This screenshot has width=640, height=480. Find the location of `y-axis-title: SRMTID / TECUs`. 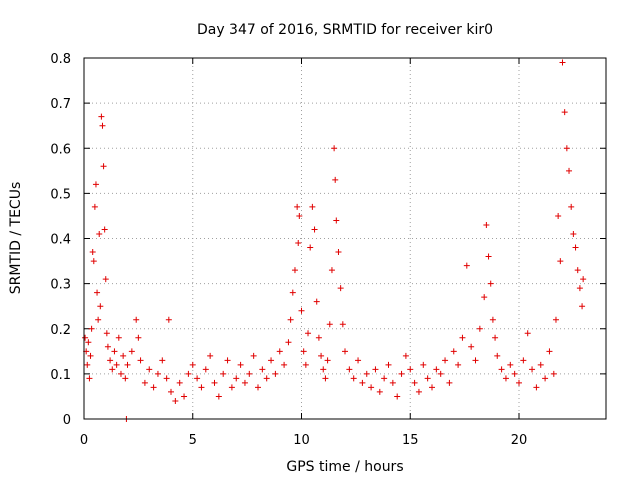

y-axis-title: SRMTID / TECUs is located at coordinates (16, 238).